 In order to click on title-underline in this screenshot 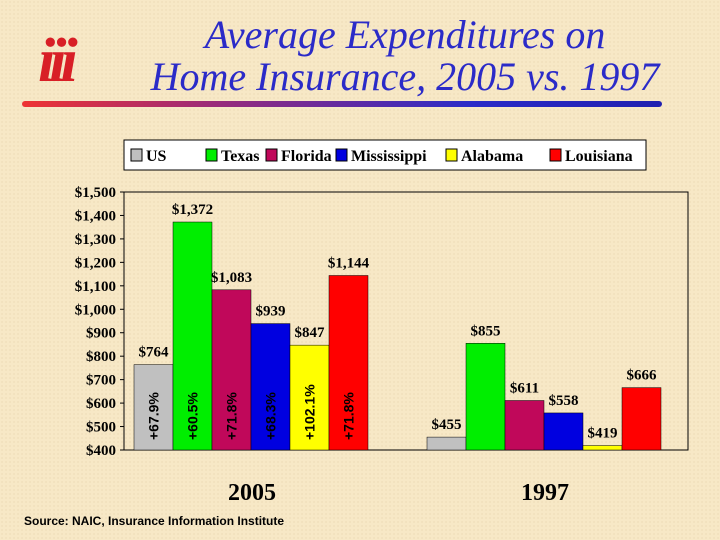, I will do `click(342, 104)`.